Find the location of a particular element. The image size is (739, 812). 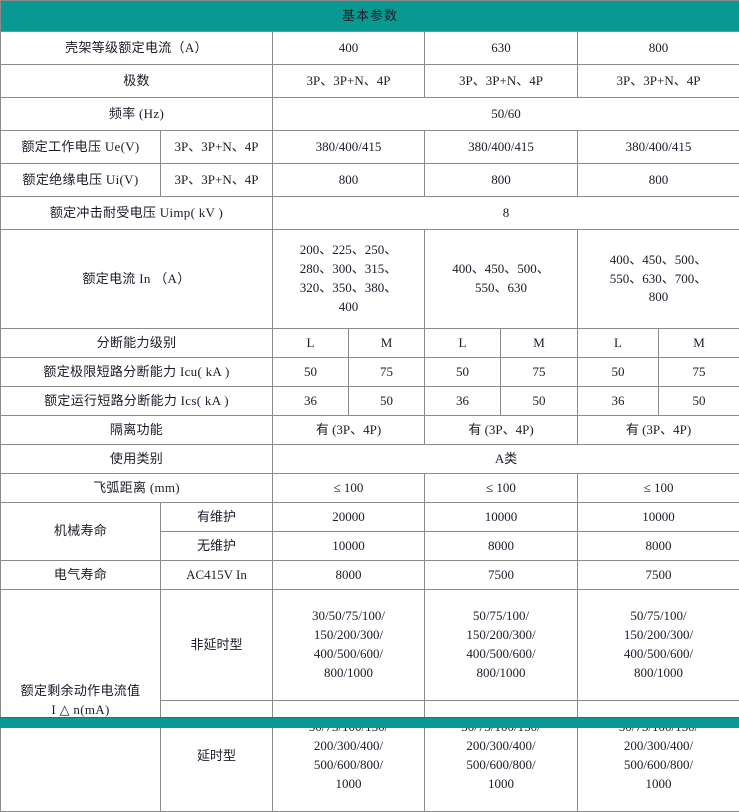

table-row-ics: 额定运行短路分断能力 Ics( kA ) 36 50 36 50 36 50 is located at coordinates (370, 401).